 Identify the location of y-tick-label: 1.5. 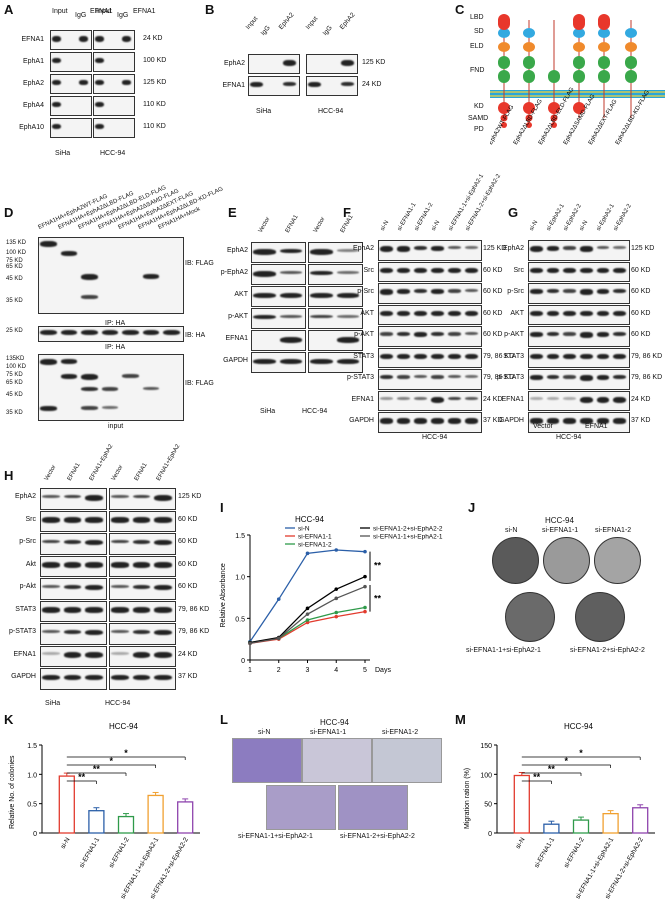
(240, 536).